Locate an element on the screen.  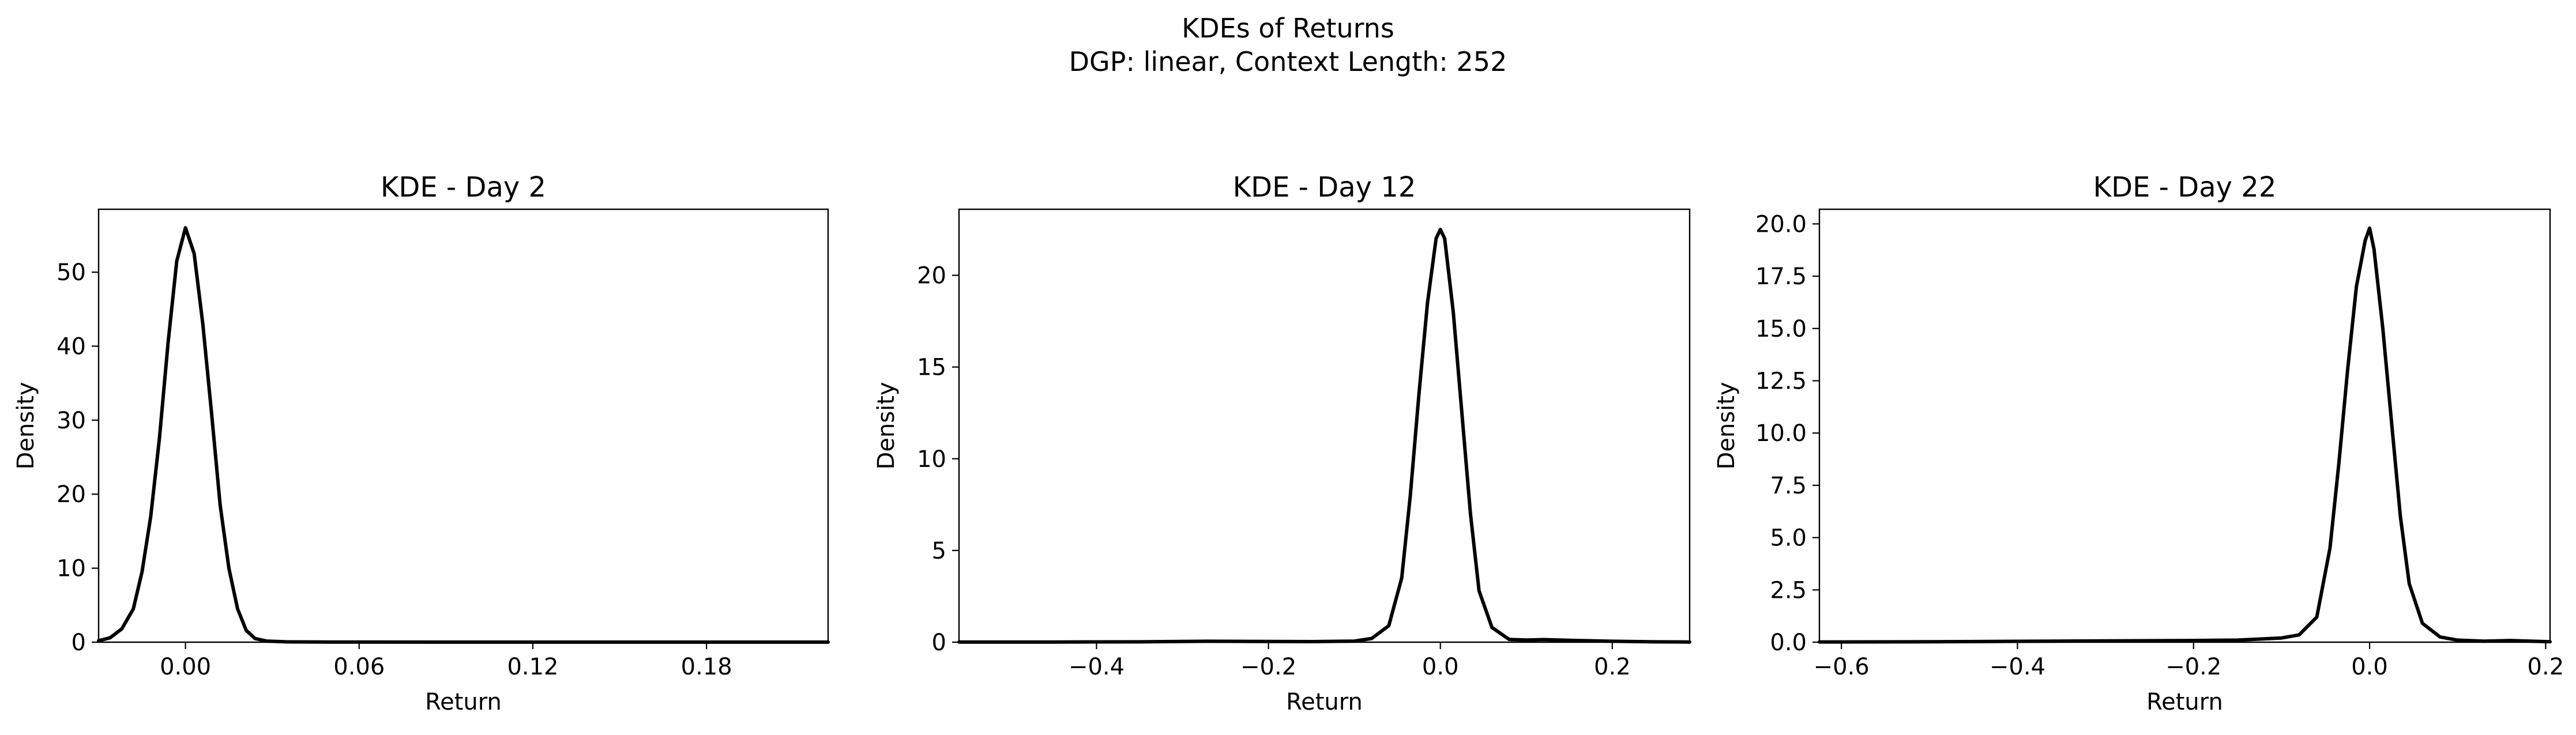
x-tick-label: 0.06 is located at coordinates (359, 667).